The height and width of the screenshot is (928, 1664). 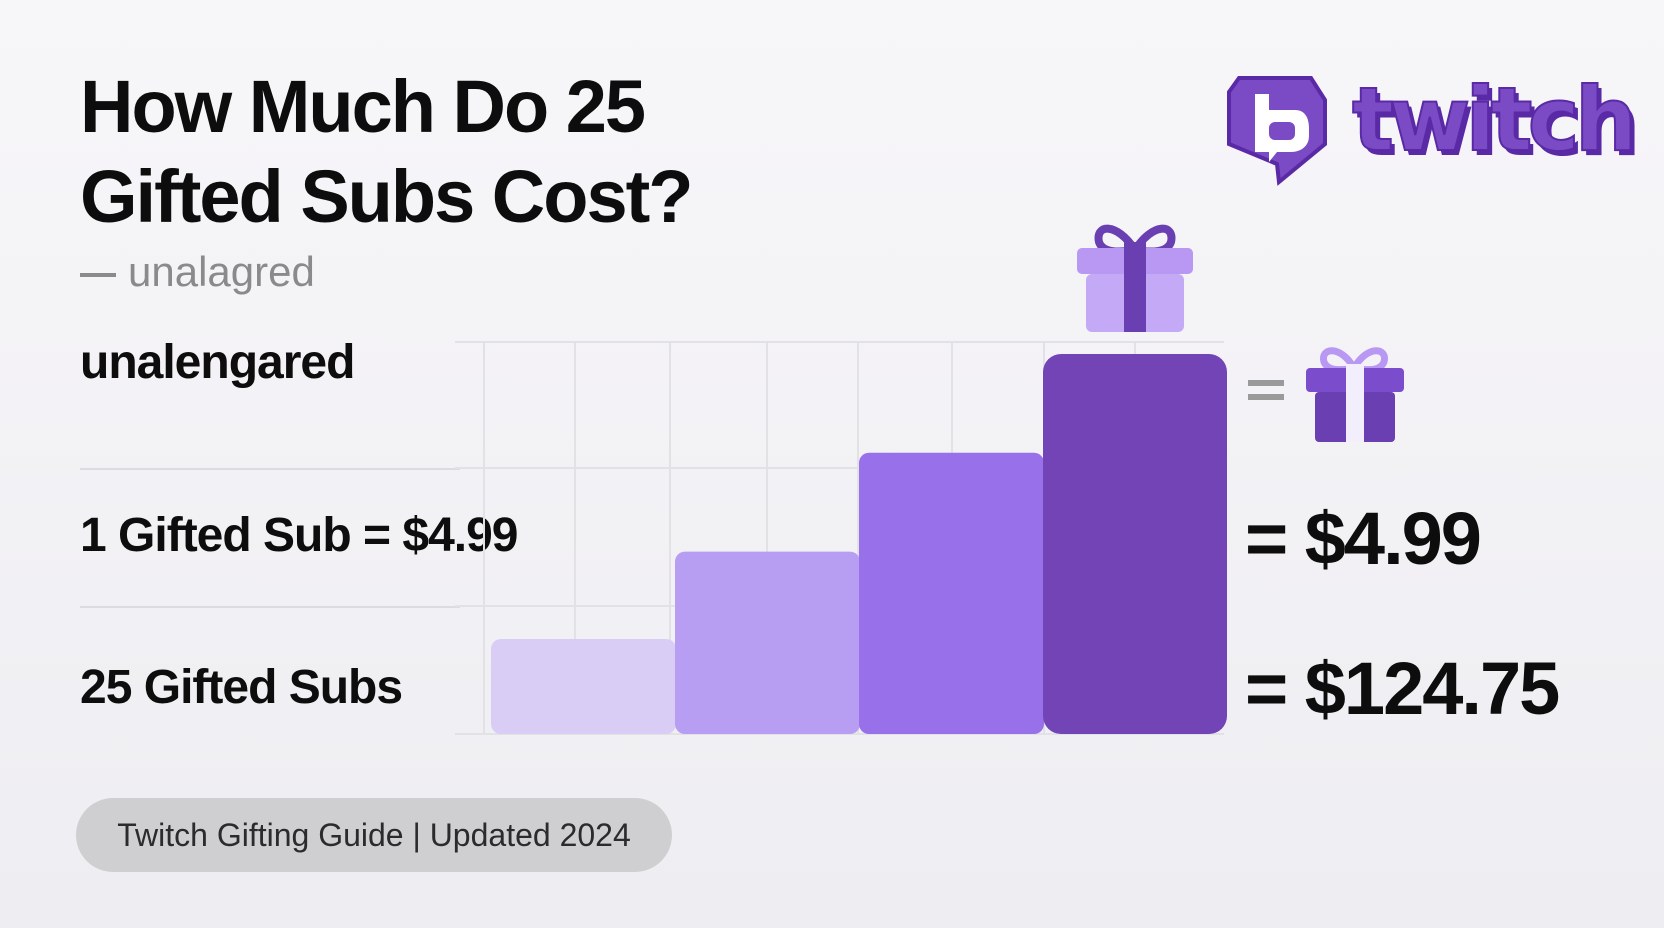 What do you see at coordinates (241, 687) in the screenshot?
I see `row-label-bulk: 25 Gifted Subs` at bounding box center [241, 687].